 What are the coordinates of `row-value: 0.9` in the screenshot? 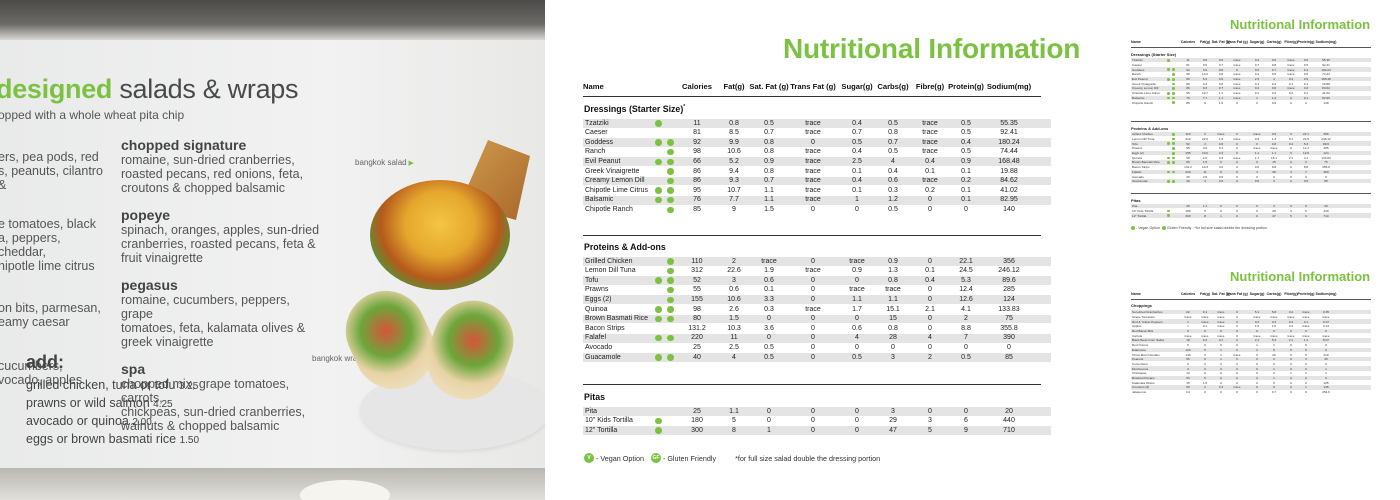 It's located at (893, 261).